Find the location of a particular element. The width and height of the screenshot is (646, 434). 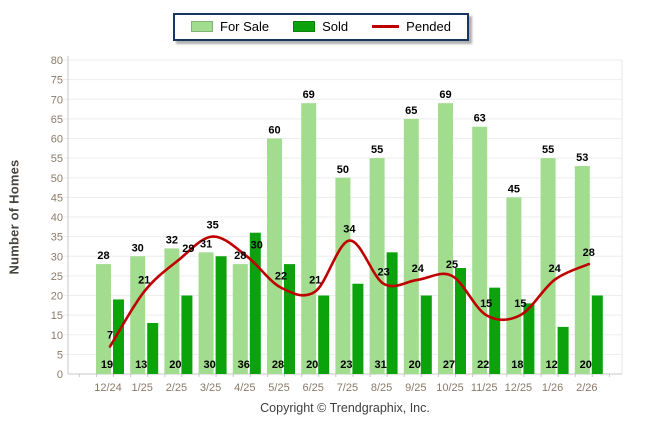

y-axis-tick-label: 50 is located at coordinates (57, 179).